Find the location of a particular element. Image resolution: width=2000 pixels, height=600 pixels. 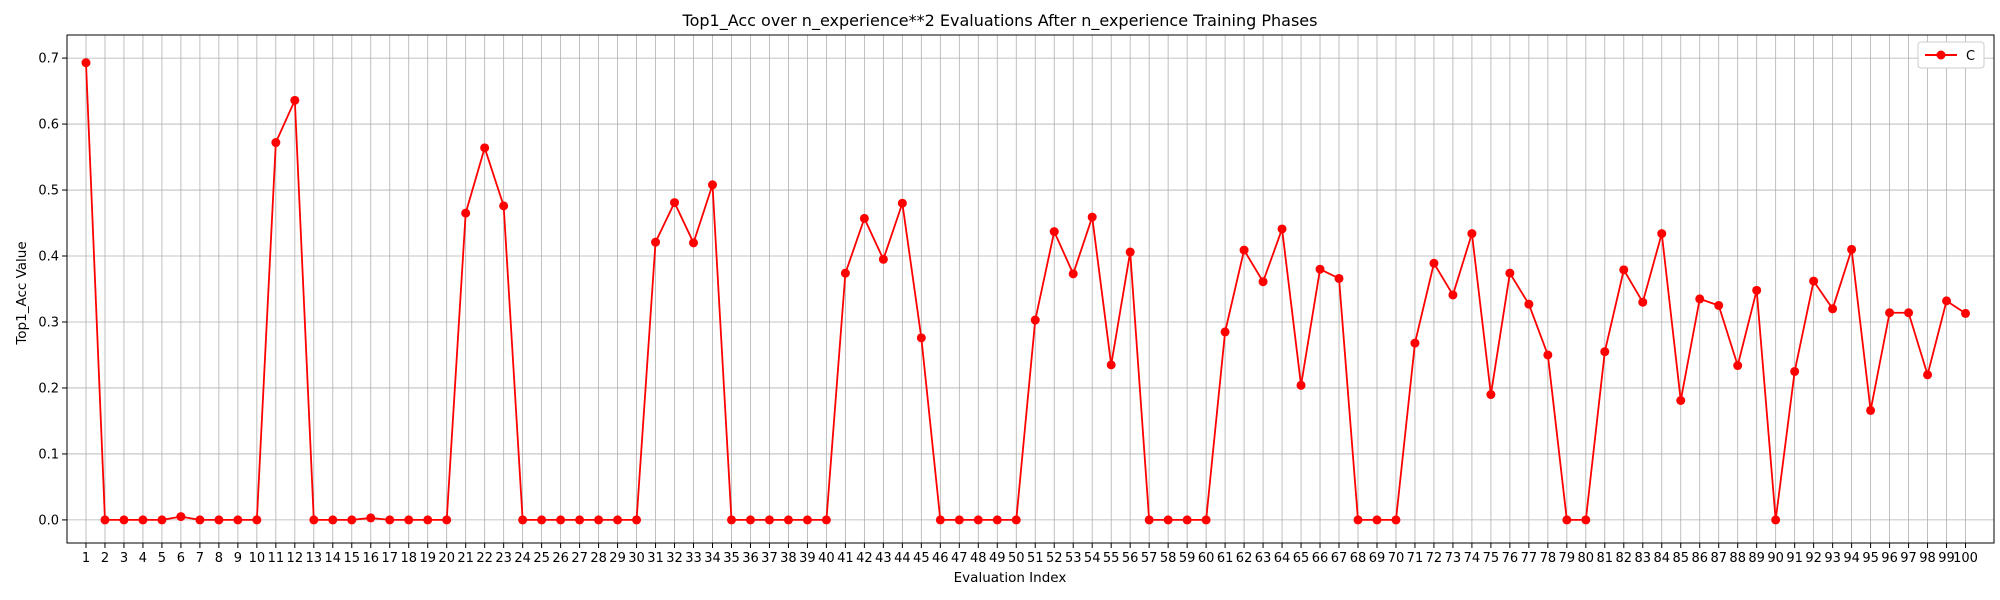

x-tick-label: 12 is located at coordinates (295, 558).